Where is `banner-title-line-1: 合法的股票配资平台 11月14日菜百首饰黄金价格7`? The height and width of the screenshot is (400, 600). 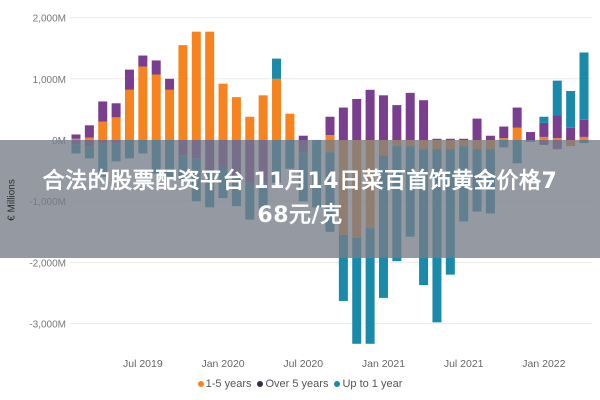 banner-title-line-1: 合法的股票配资平台 11月14日菜百首饰黄金价格7 is located at coordinates (300, 181).